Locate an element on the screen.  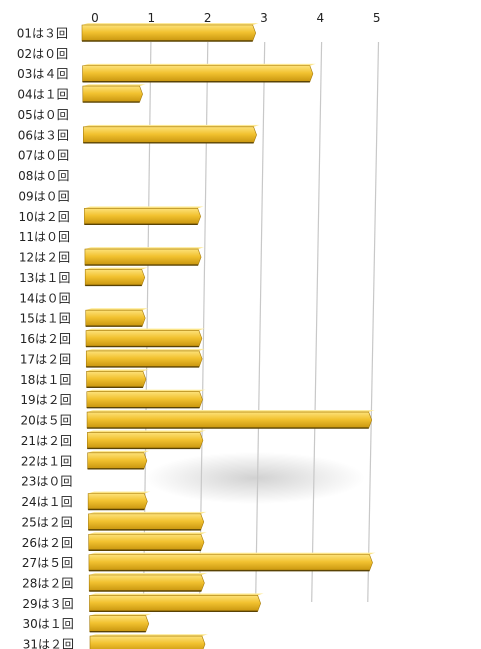
bar-01は３回 is located at coordinates (170, 32).